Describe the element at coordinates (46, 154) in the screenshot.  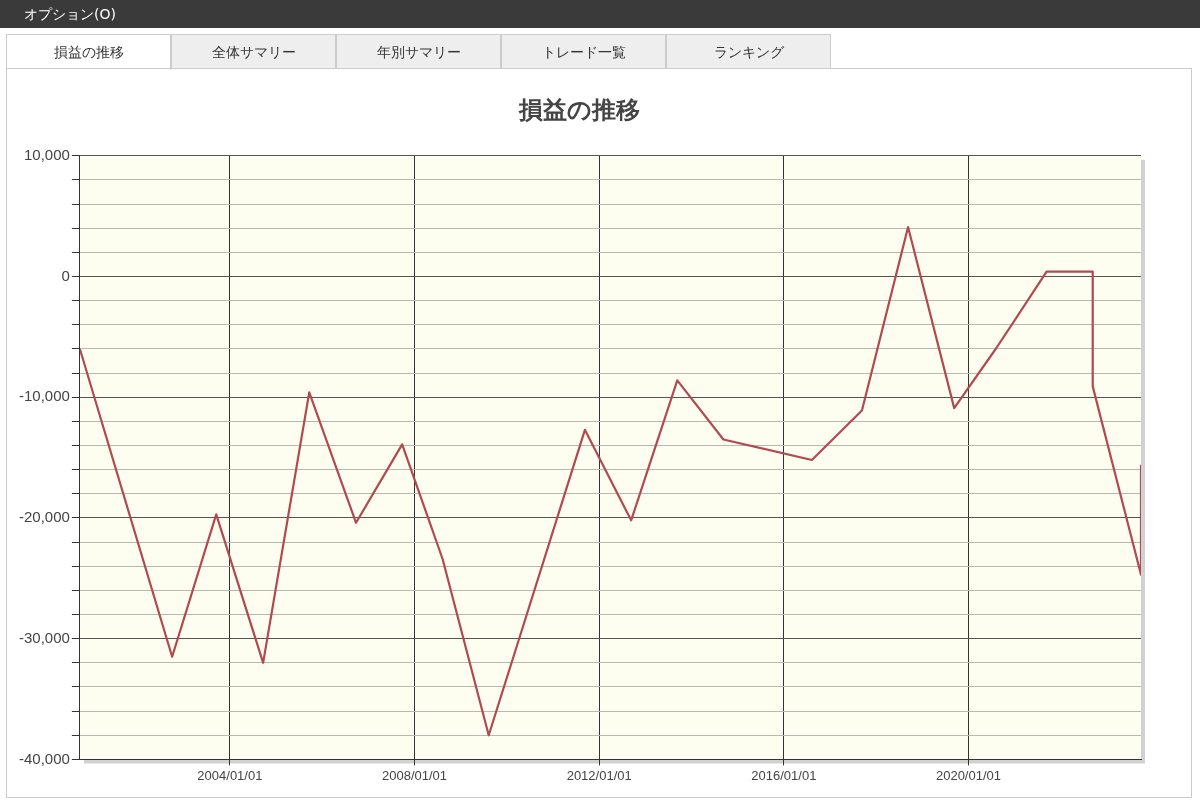
I see `y-tick-label: 10,000` at that location.